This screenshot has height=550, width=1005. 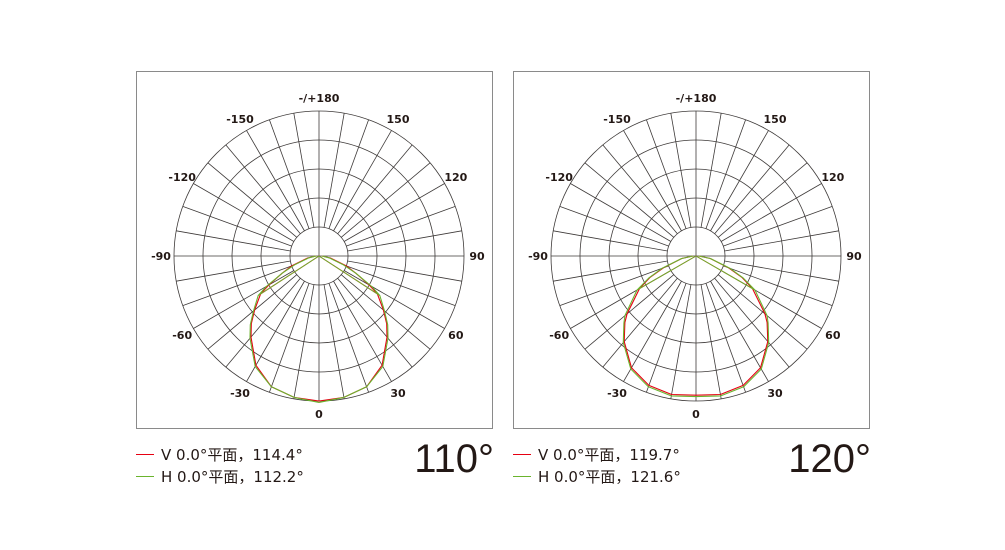 I want to click on legend-label: H 0.0°平面，121.6°, so click(x=609, y=476).